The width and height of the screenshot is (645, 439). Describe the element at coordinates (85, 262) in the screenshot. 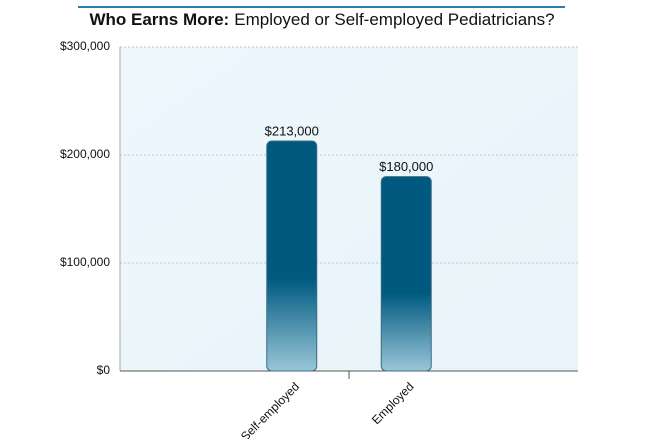

I see `y-tick-label: $100,000` at that location.